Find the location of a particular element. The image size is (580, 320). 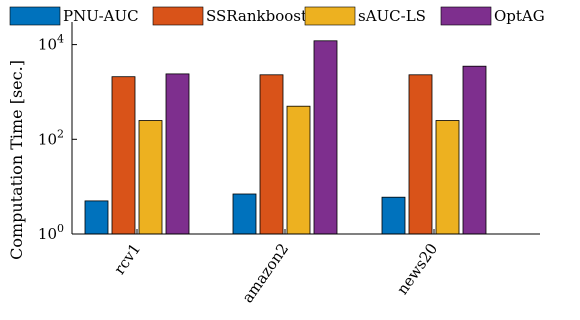

x-ticks: rcv1 amazon2 news20 is located at coordinates (275, 267).